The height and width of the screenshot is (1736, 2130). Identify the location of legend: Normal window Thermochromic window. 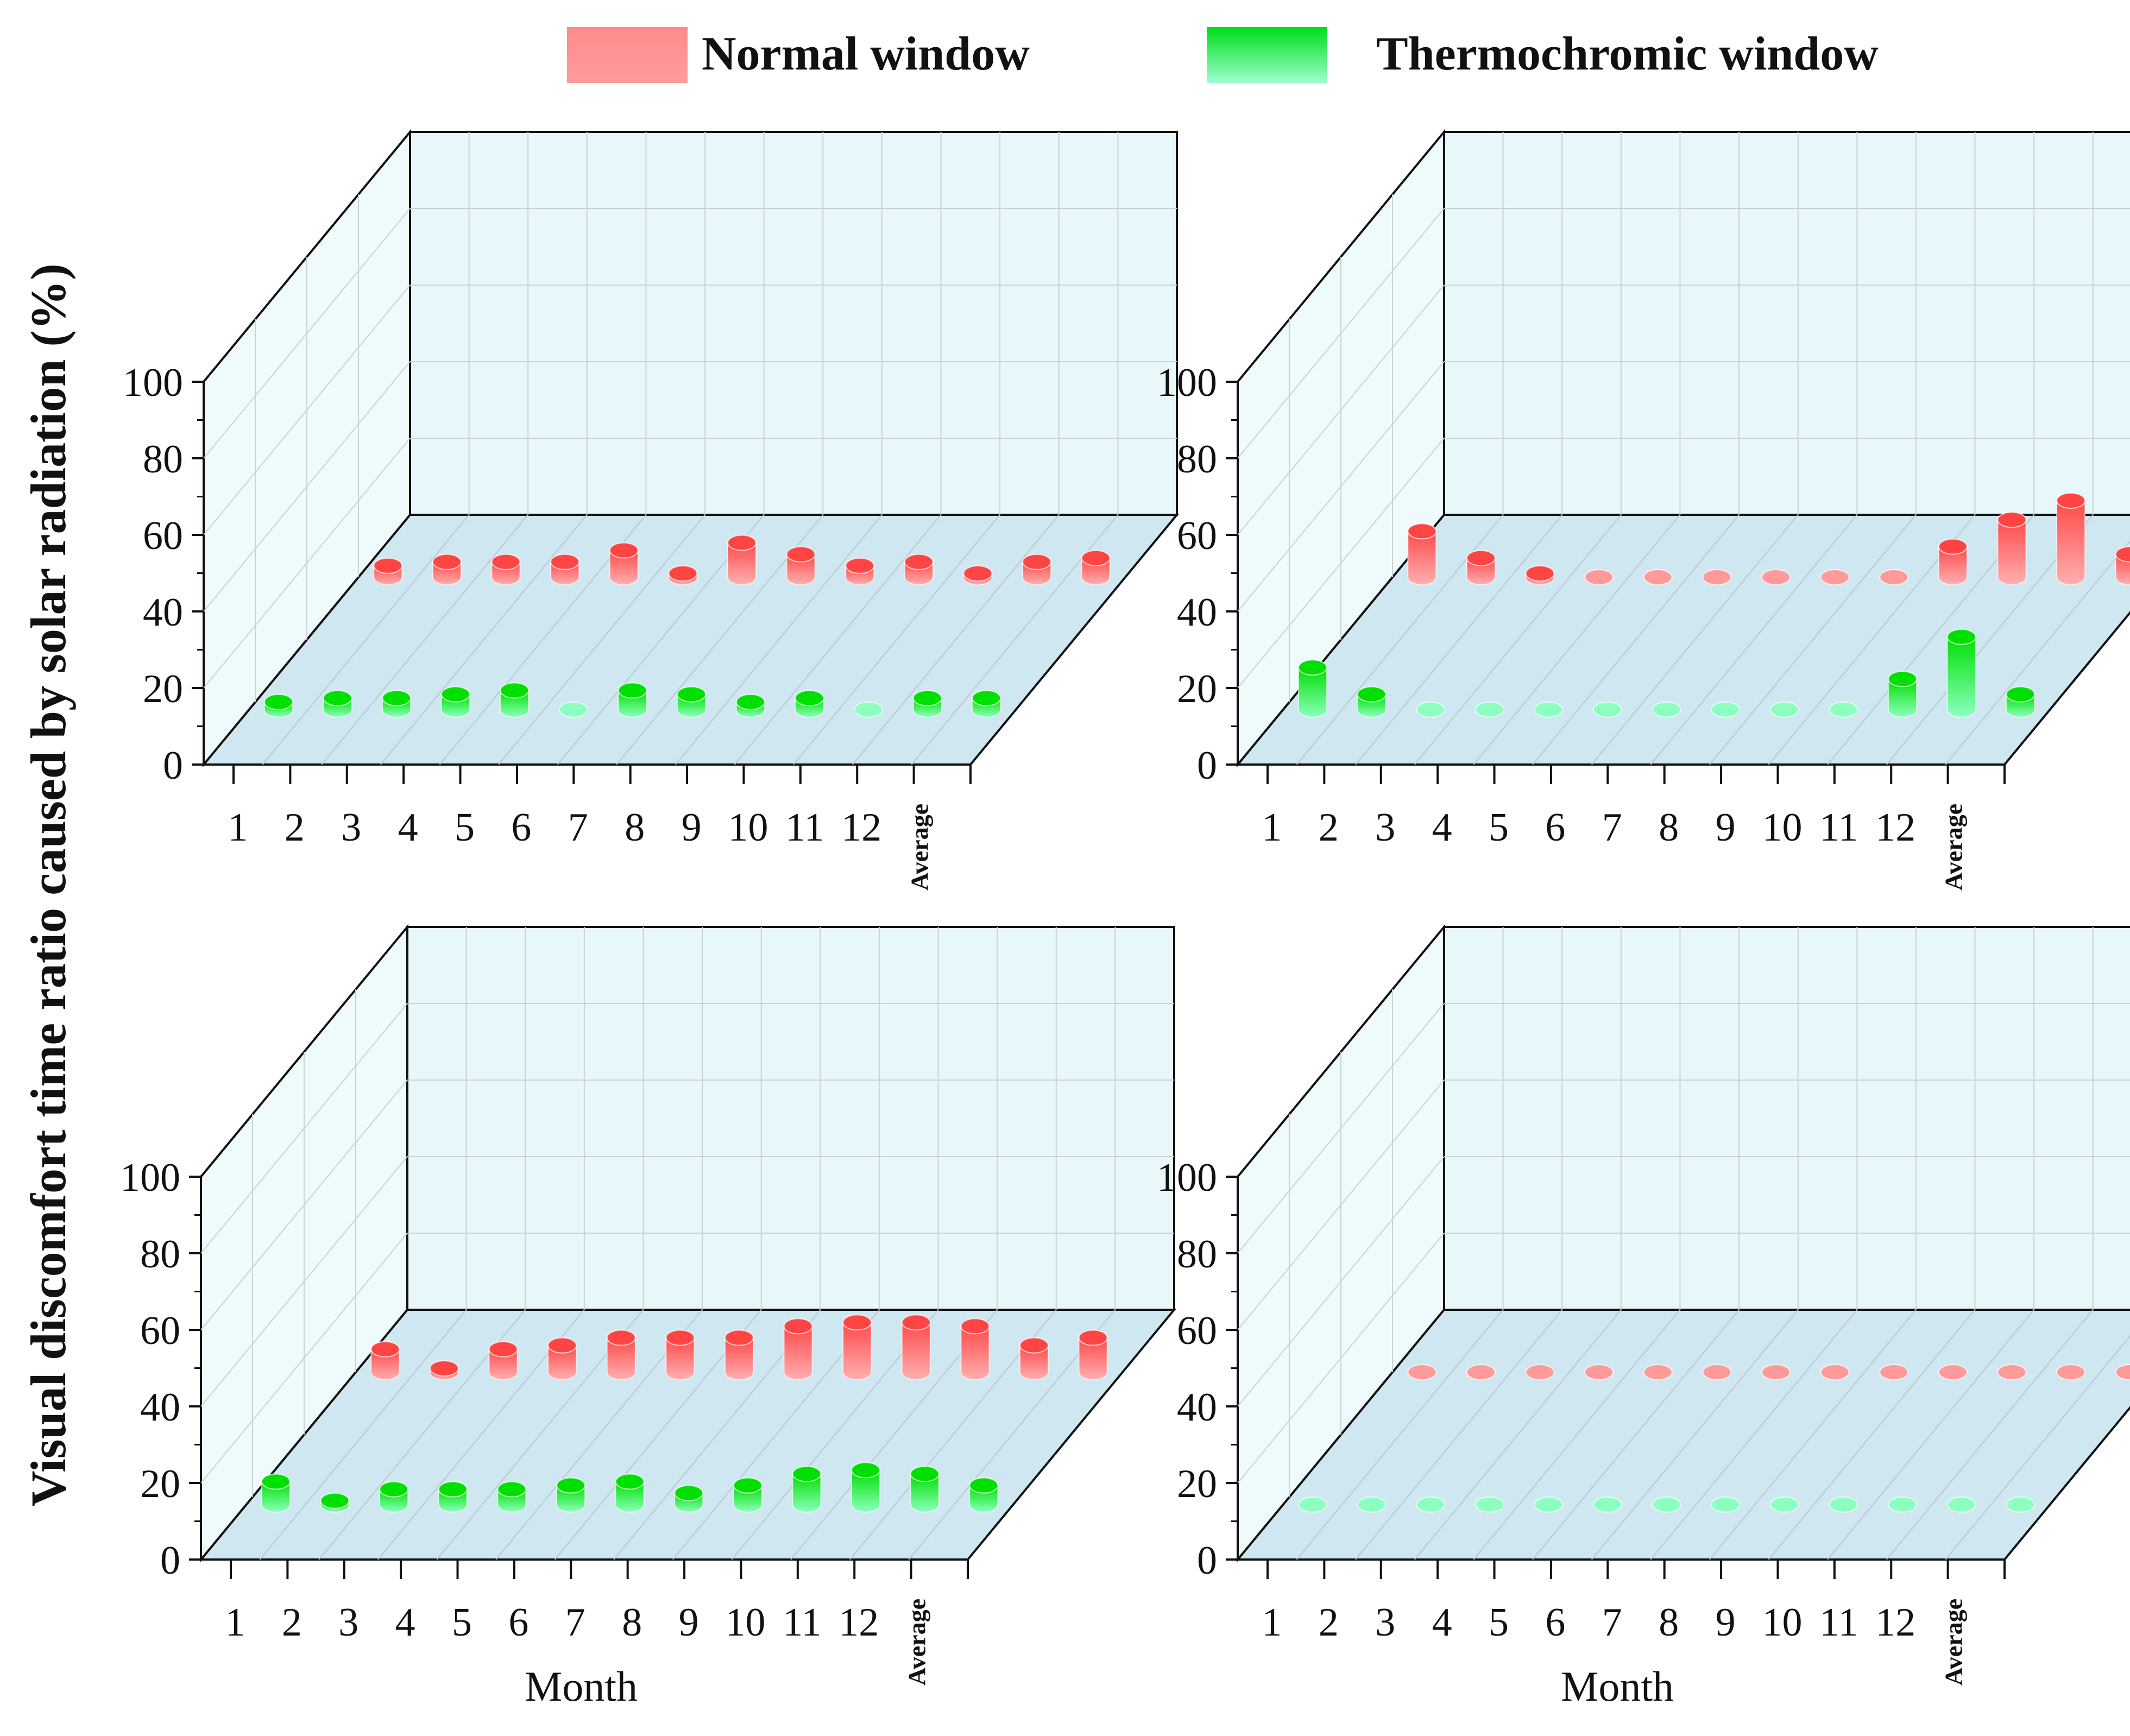
(1223, 55).